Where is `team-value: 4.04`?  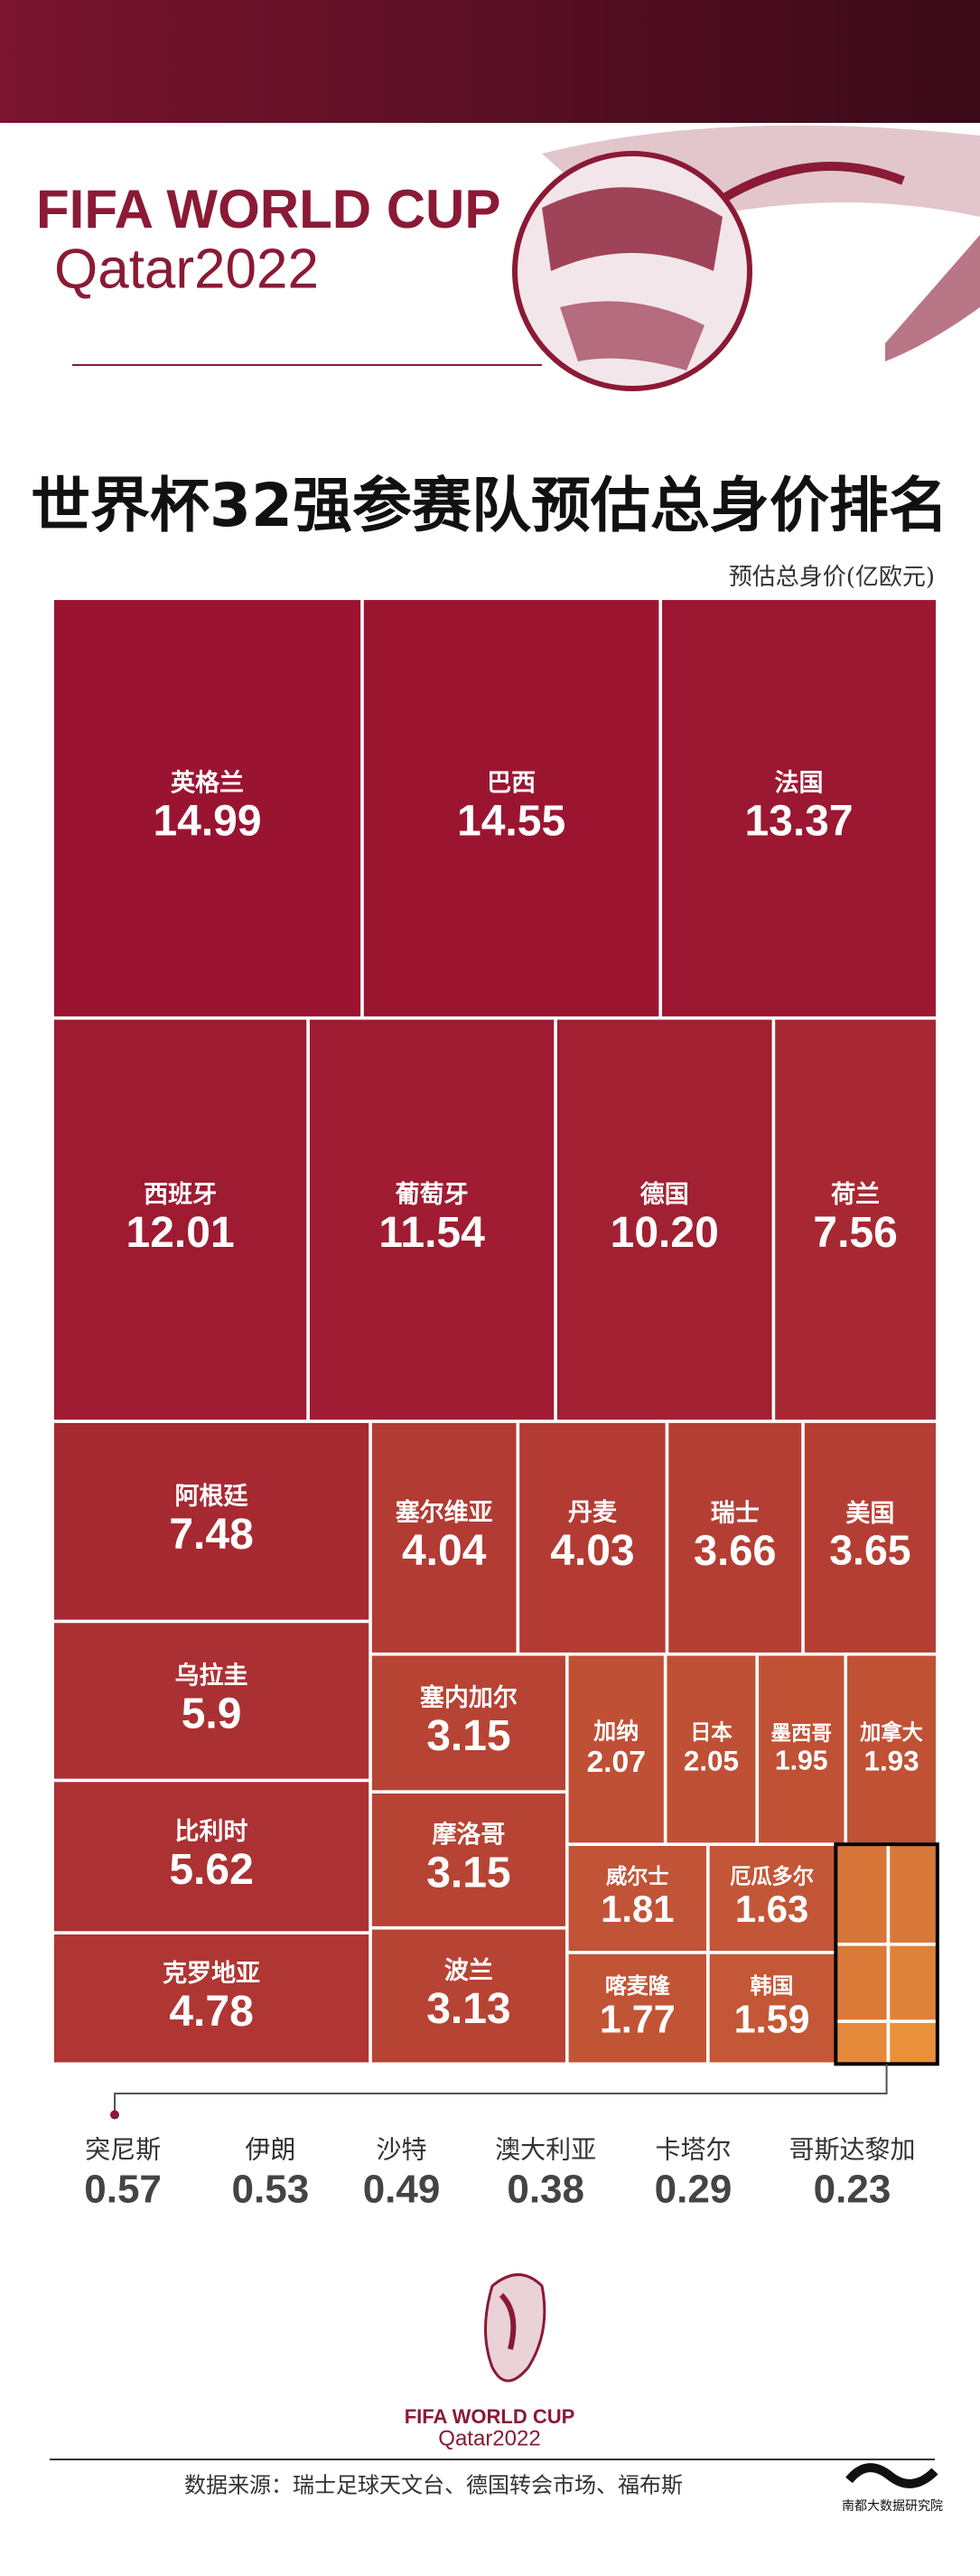
team-value: 4.04 is located at coordinates (444, 1551).